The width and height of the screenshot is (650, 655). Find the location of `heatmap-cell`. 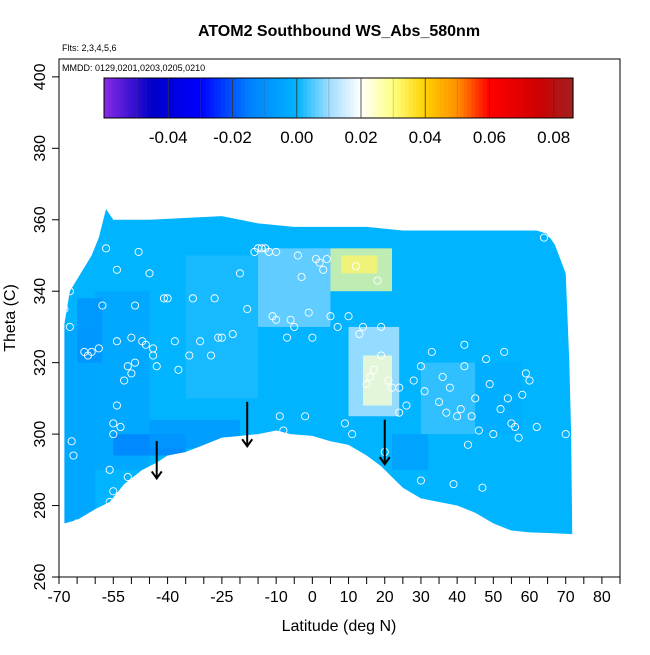

heatmap-cell is located at coordinates (222, 327).